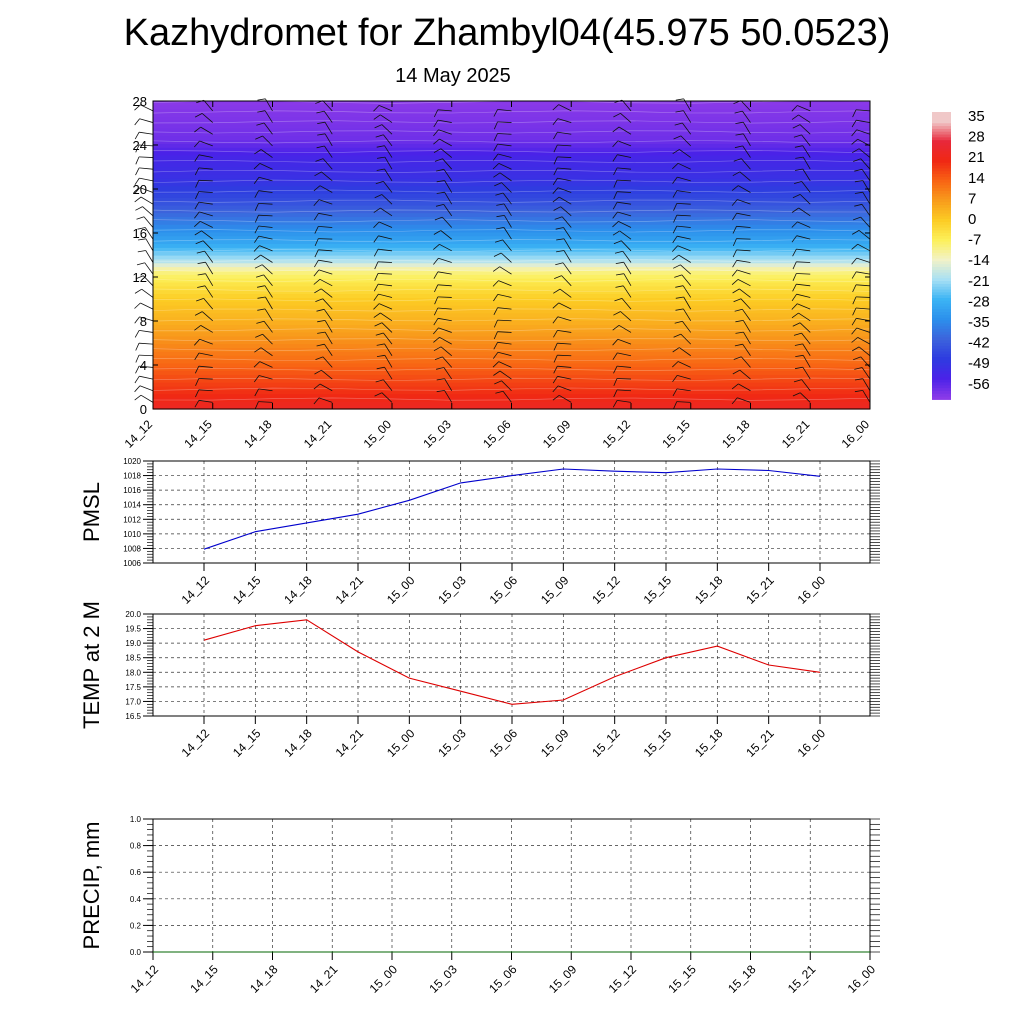 The width and height of the screenshot is (1024, 1024). I want to click on y-axis-label: TEMP at 2 M, so click(91, 665).